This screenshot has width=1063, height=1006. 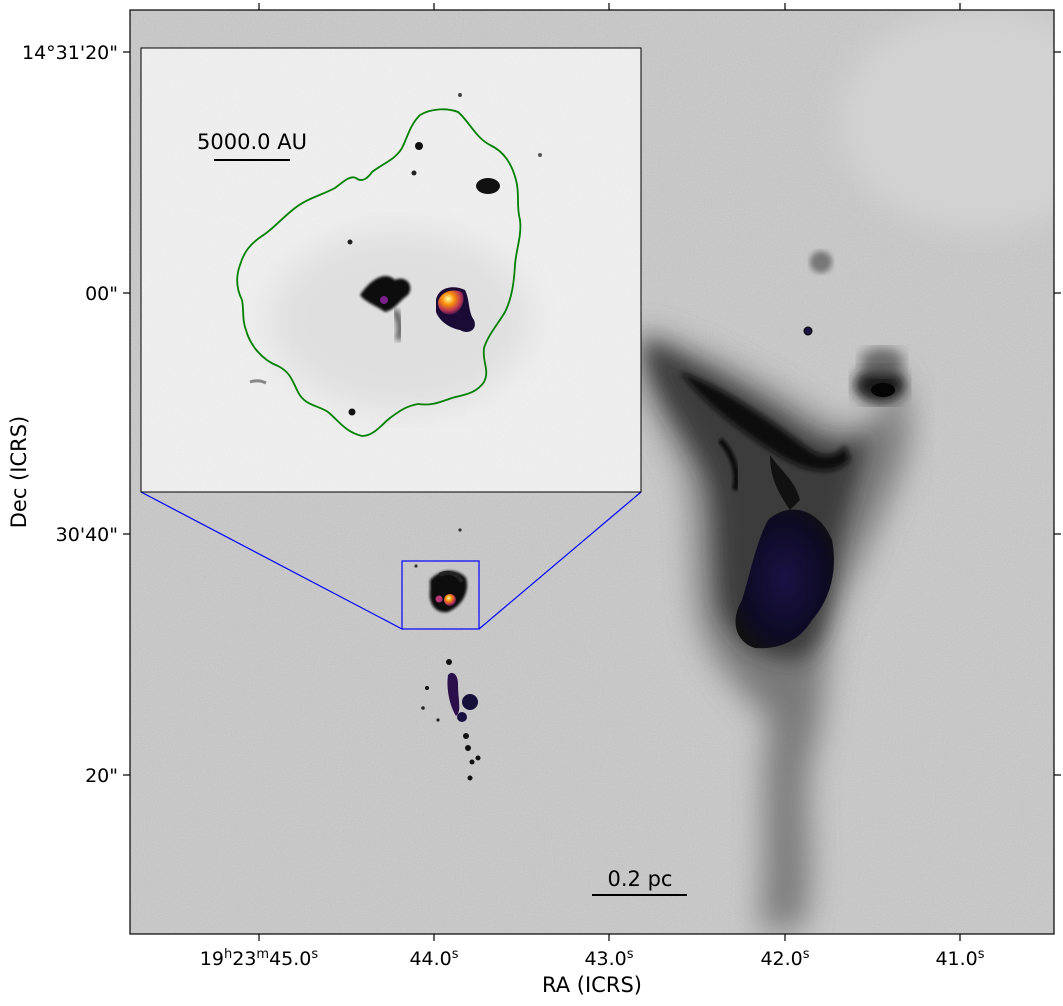 What do you see at coordinates (640, 879) in the screenshot?
I see `main-scalebar-label: 0.2 pc` at bounding box center [640, 879].